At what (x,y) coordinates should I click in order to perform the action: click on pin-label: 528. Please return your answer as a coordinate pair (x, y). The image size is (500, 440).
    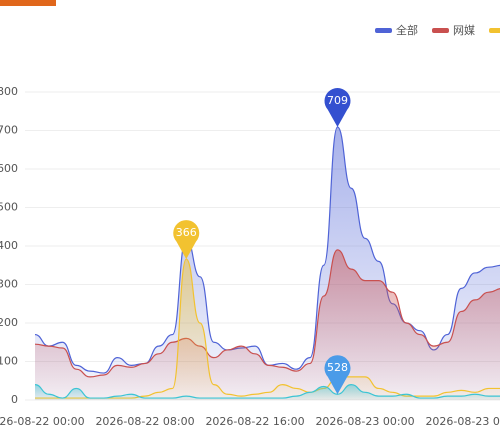
    Looking at the image, I should click on (337, 367).